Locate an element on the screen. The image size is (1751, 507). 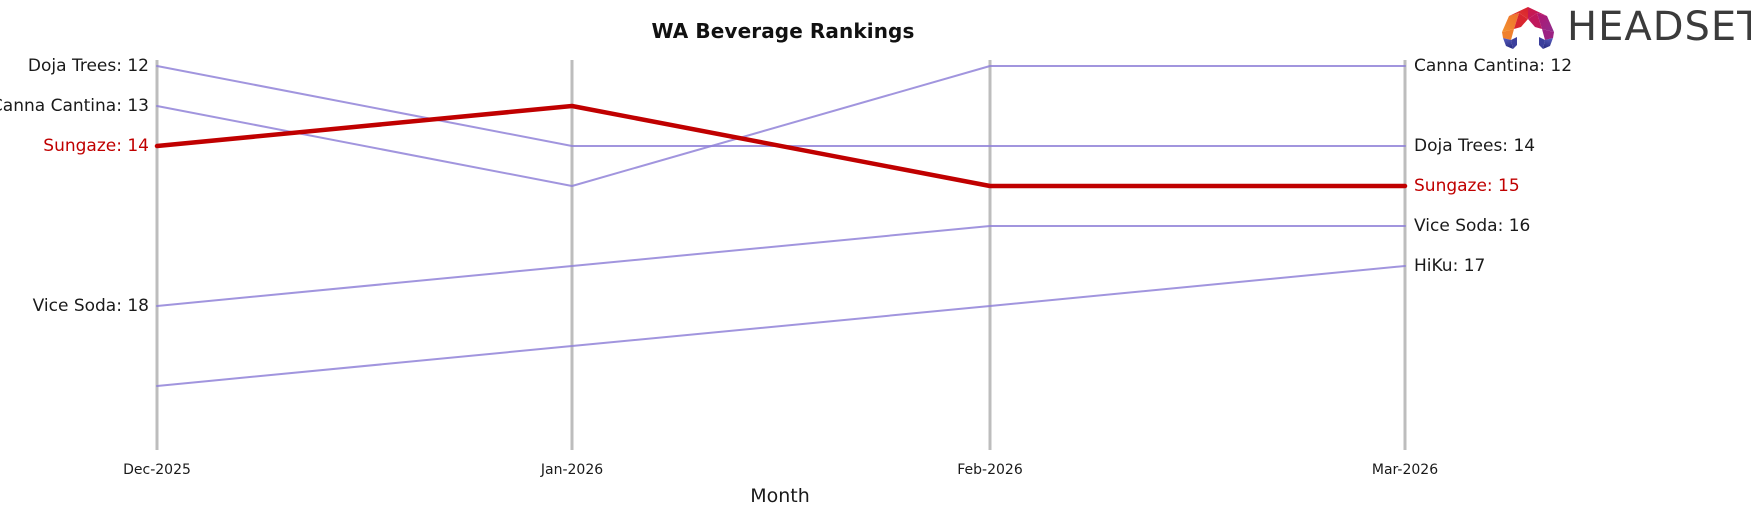
right-series-label: Doja Trees: 14 is located at coordinates (1475, 146).